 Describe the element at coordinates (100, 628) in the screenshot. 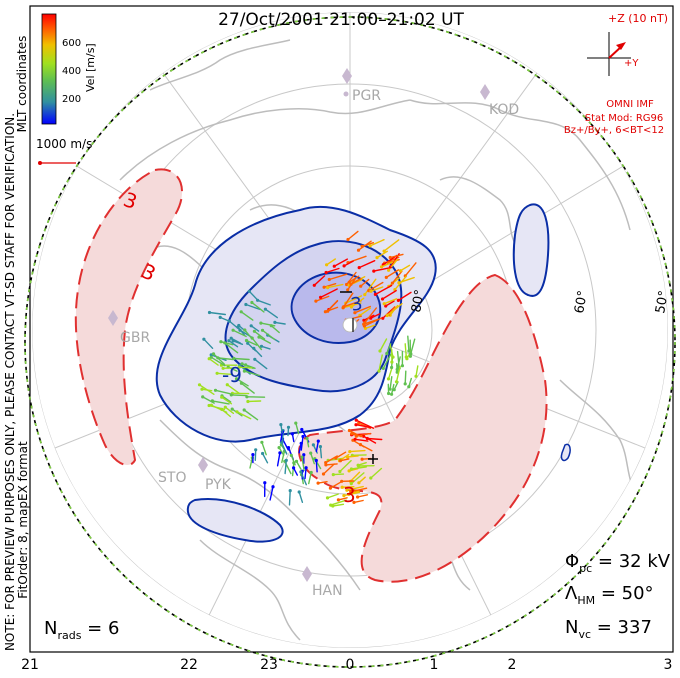

I see `nrads-value: = 6` at that location.